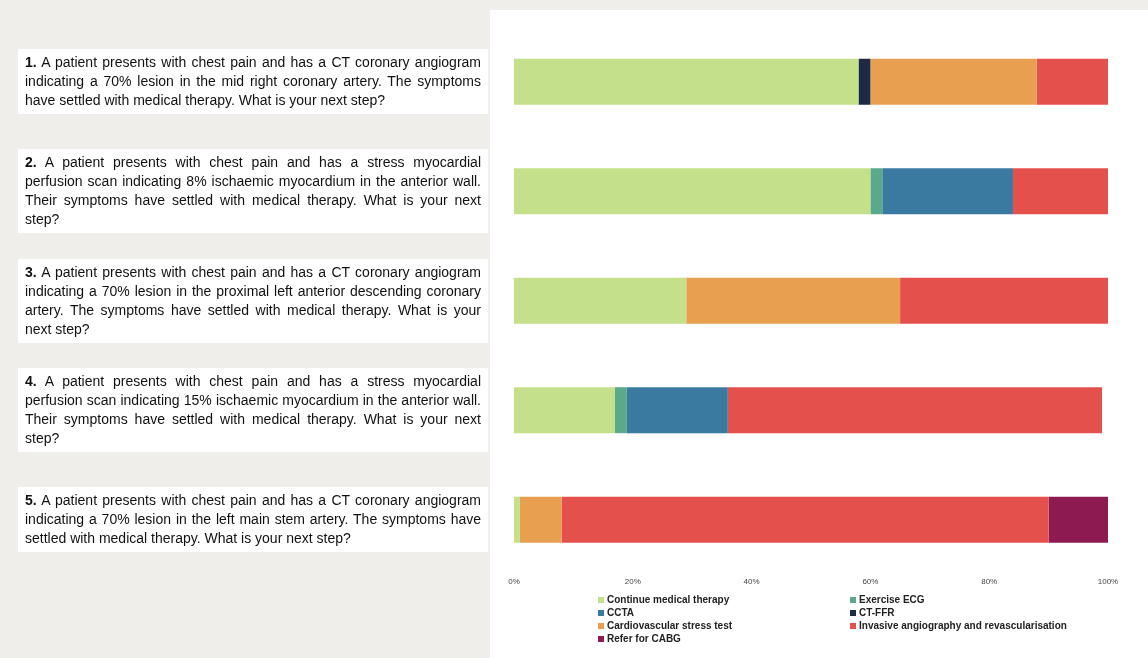  Describe the element at coordinates (668, 599) in the screenshot. I see `legend-label: Continue medical therapy` at that location.